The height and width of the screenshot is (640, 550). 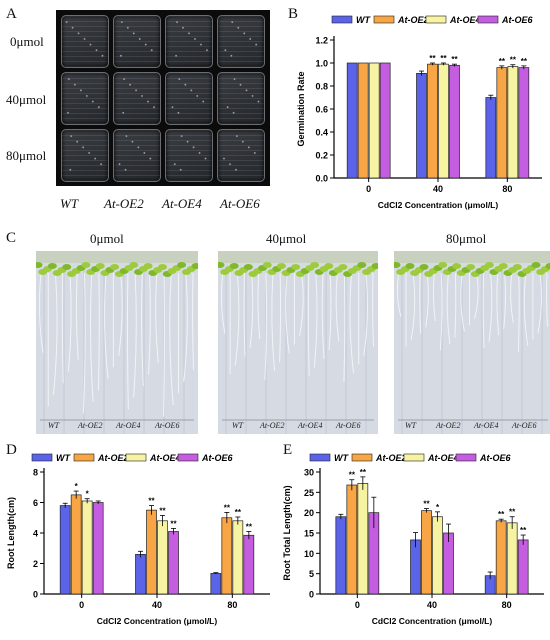 What do you see at coordinates (128, 425) in the screenshot?
I see `seedling-caption: At-OE4` at bounding box center [128, 425].